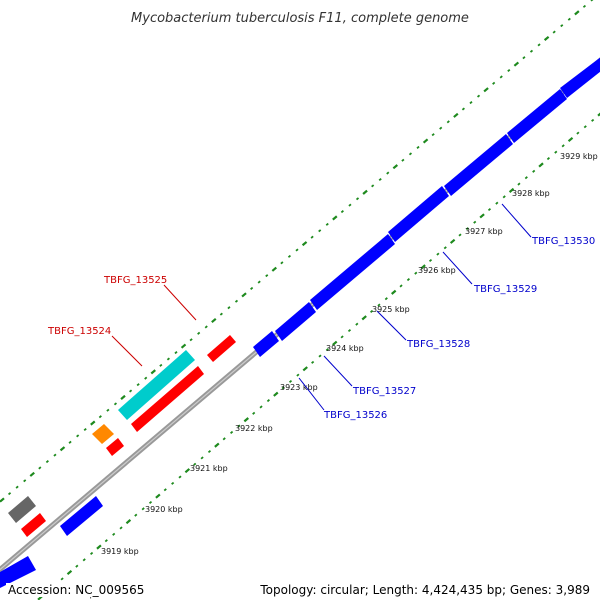  Describe the element at coordinates (384, 391) in the screenshot. I see `gene-label: TBFG_13527` at that location.